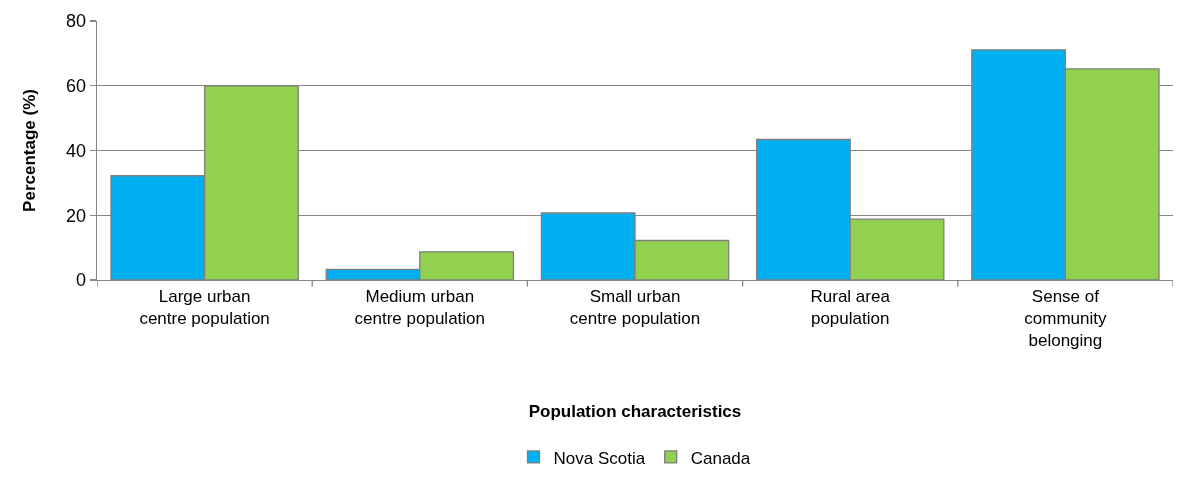 This screenshot has width=1186, height=493. I want to click on x-tick-label: Small urban centre population, so click(635, 307).